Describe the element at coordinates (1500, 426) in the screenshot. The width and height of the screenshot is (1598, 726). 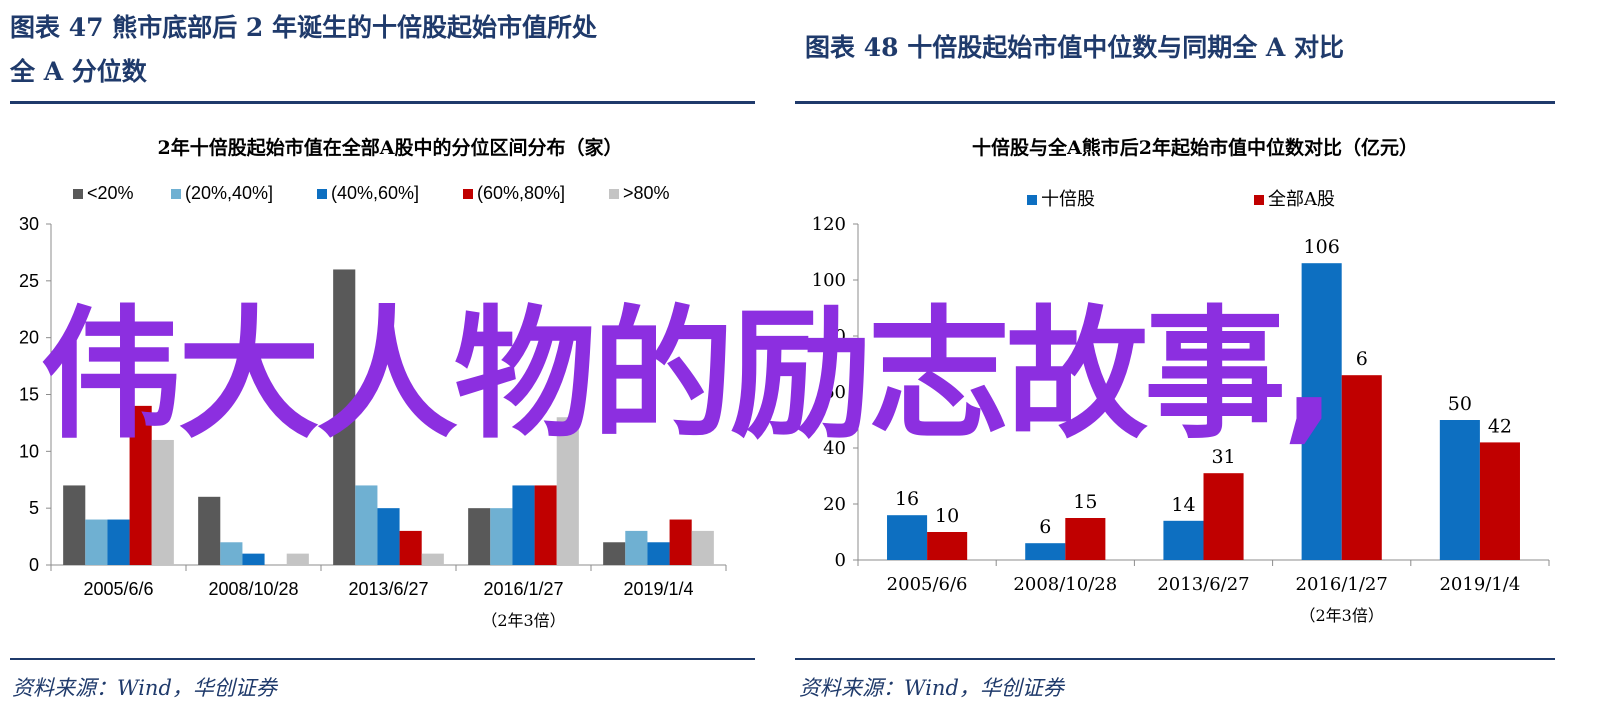
I see `data-label: 42` at that location.